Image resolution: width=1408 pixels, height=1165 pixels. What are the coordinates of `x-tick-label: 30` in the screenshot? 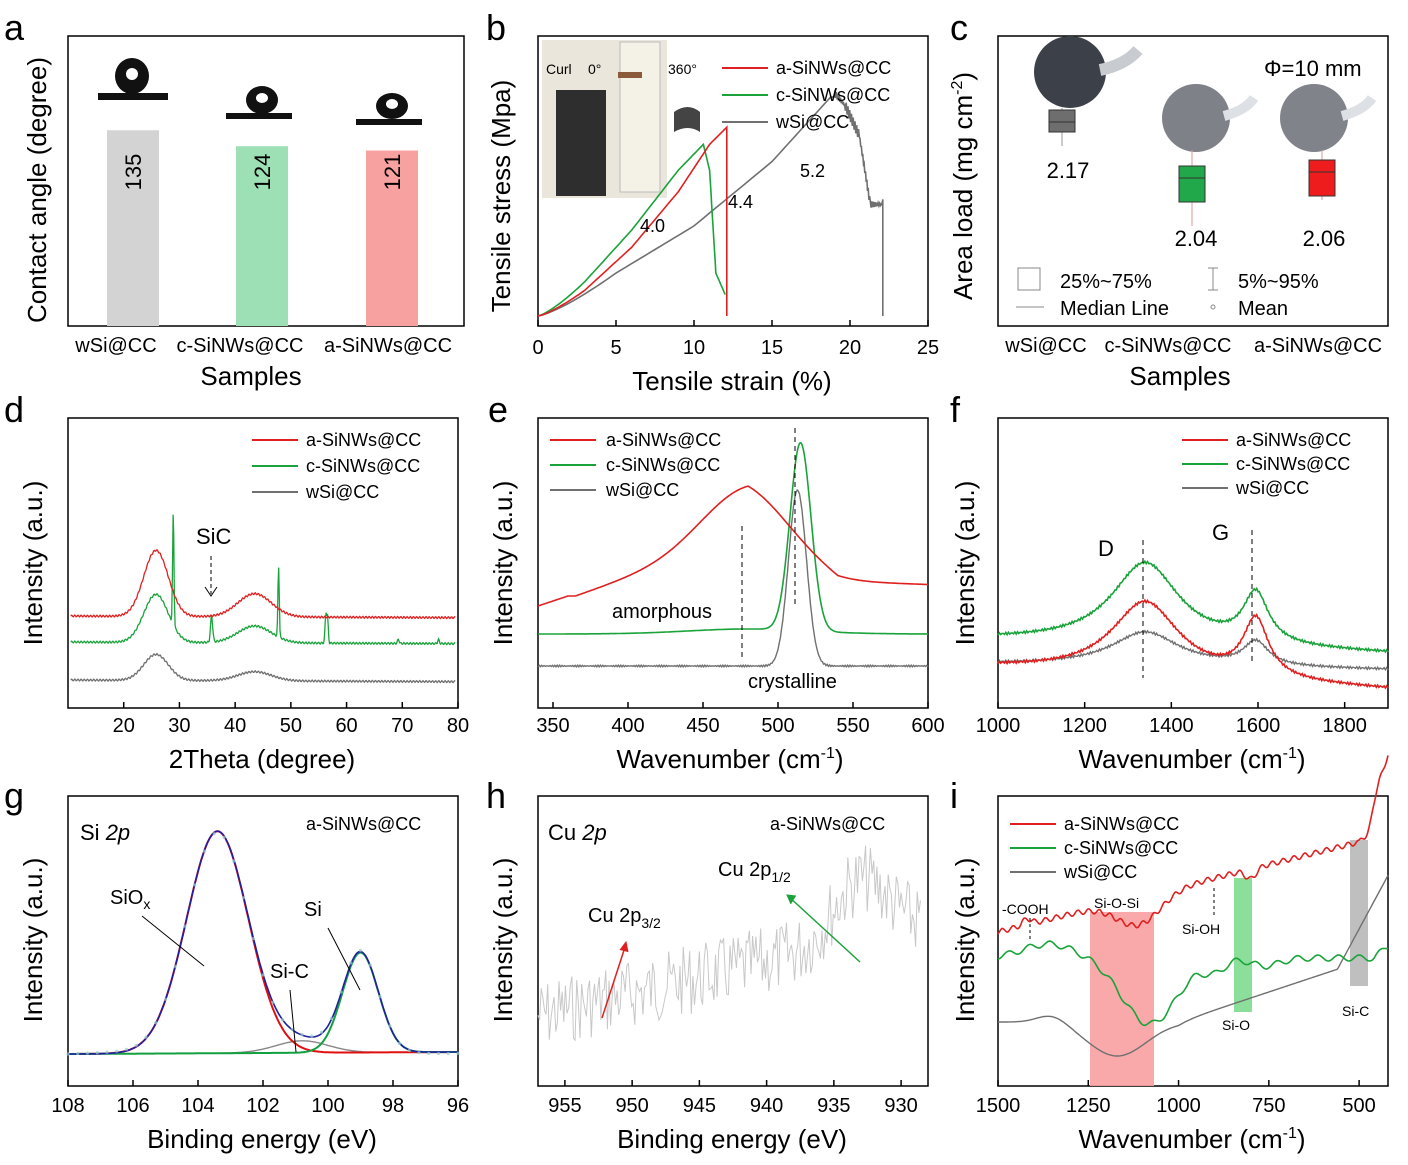 It's located at (179, 726).